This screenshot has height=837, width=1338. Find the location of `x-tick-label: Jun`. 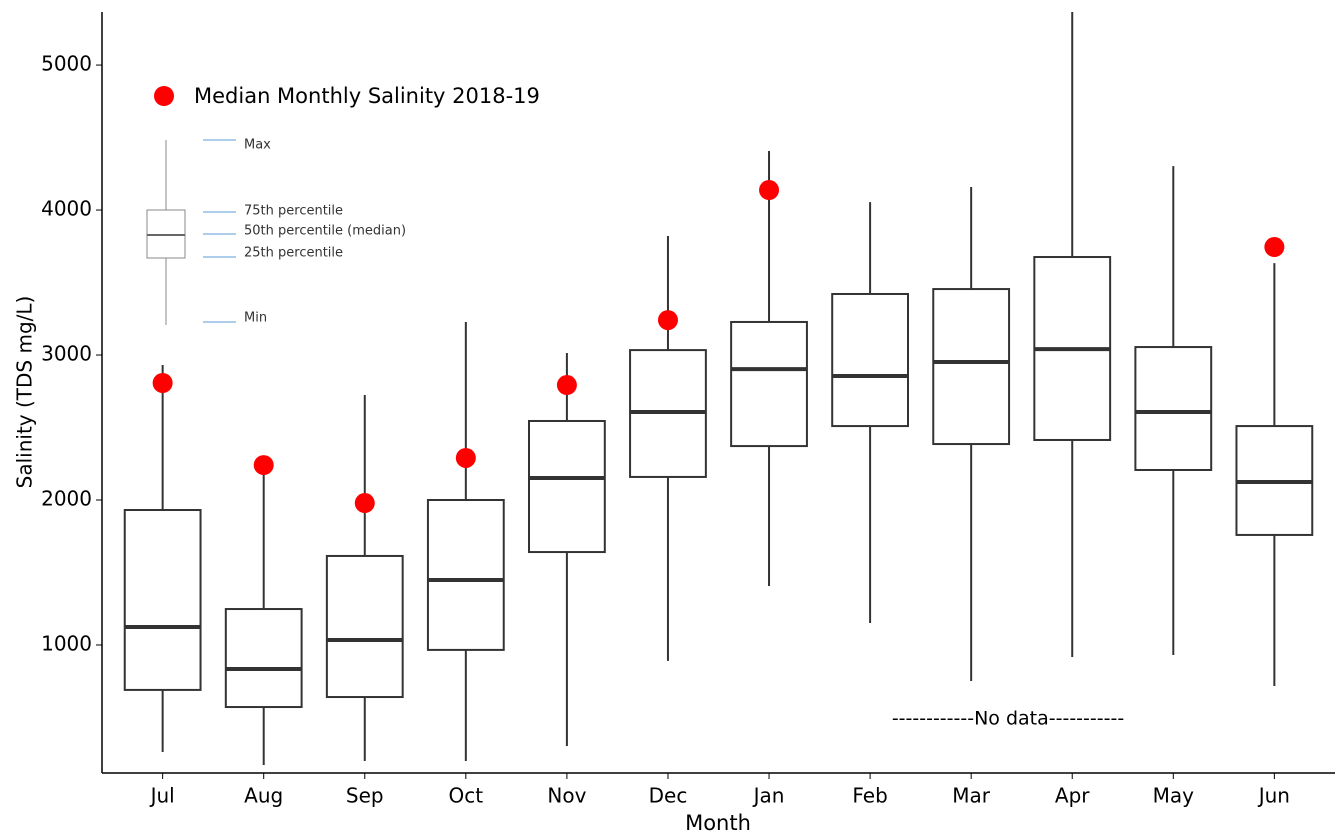

x-tick-label: Jun is located at coordinates (1273, 796).